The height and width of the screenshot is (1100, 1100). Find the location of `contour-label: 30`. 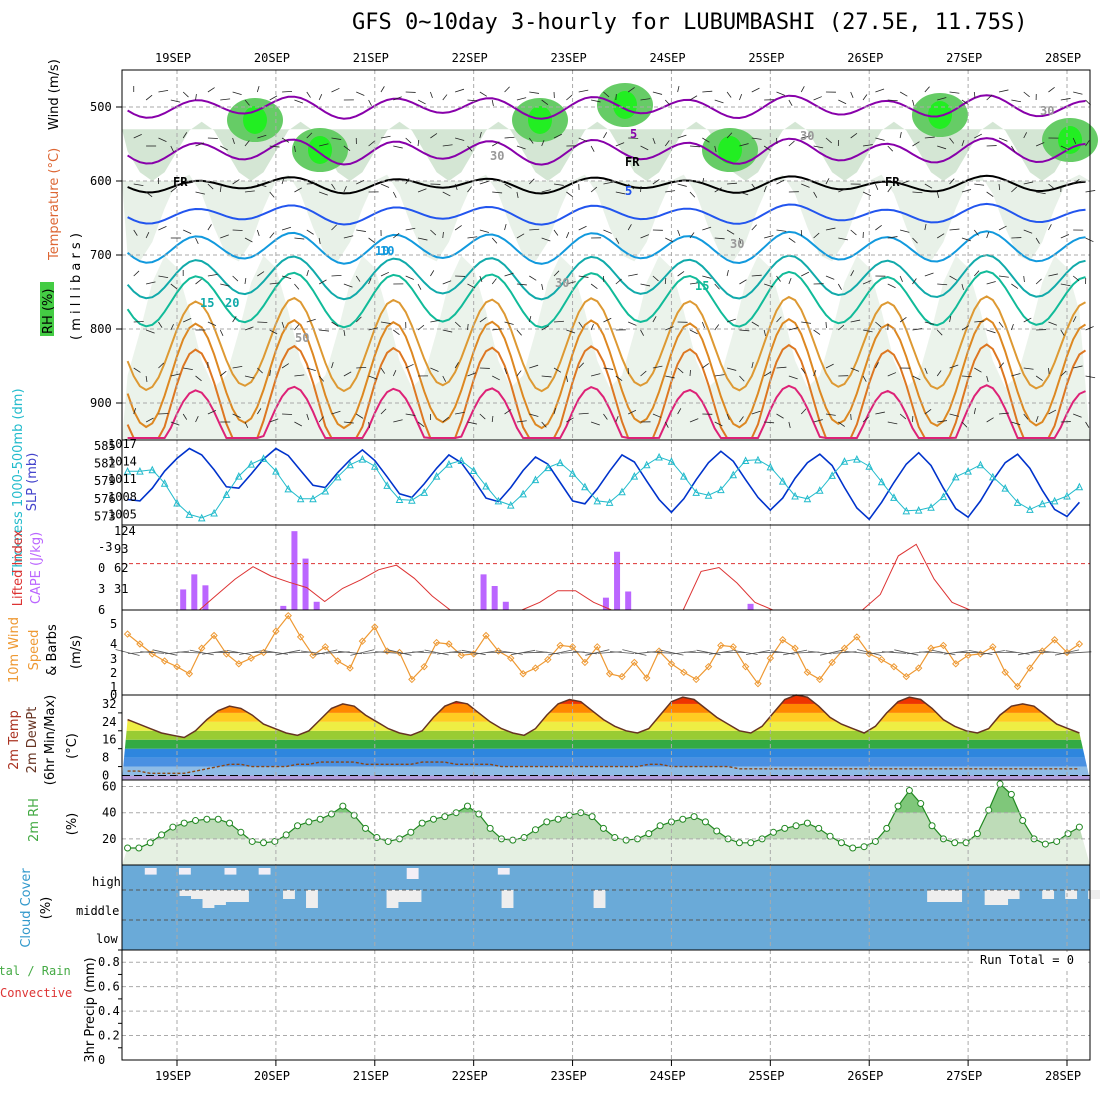

contour-label: 30 is located at coordinates (807, 136).